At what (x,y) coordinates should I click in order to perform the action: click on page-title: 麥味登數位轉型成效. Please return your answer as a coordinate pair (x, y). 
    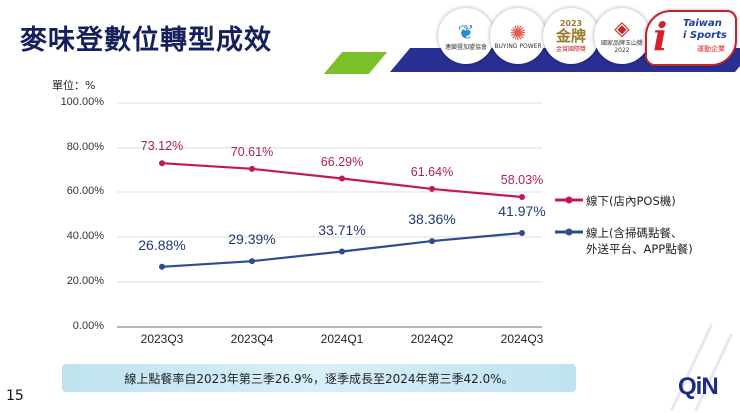
    Looking at the image, I should click on (146, 40).